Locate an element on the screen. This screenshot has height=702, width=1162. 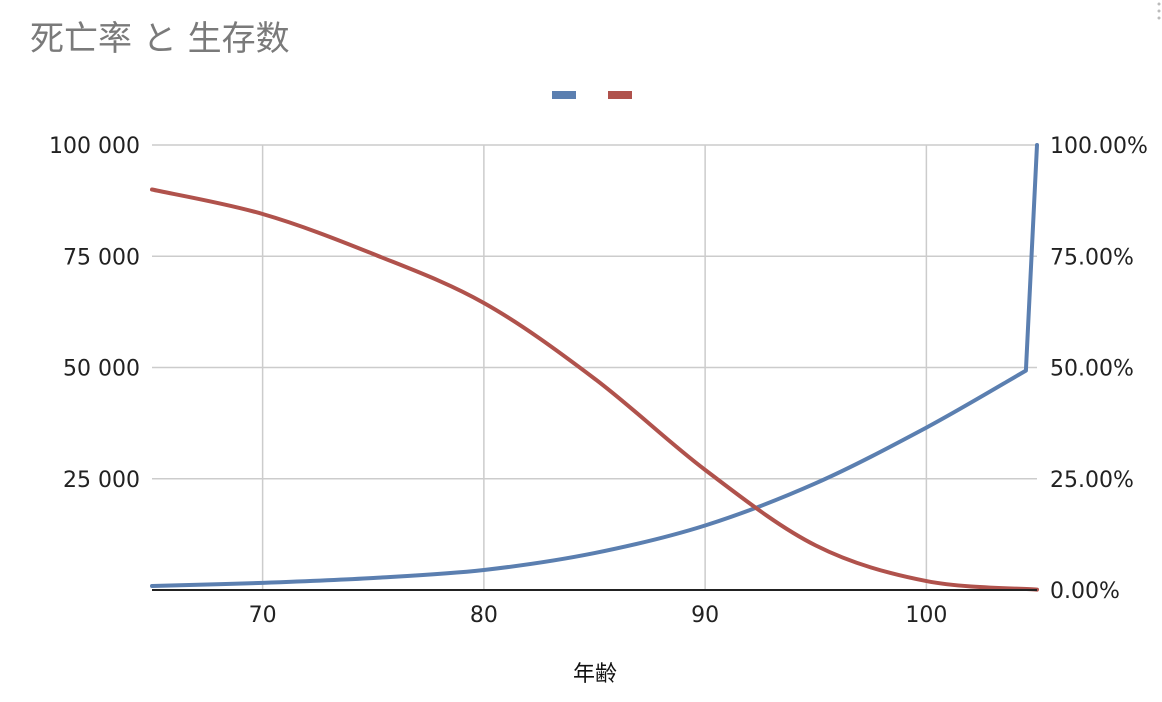
left-axis-ticks: 25 000 50 000 75 000 100 000 is located at coordinates (94, 313).